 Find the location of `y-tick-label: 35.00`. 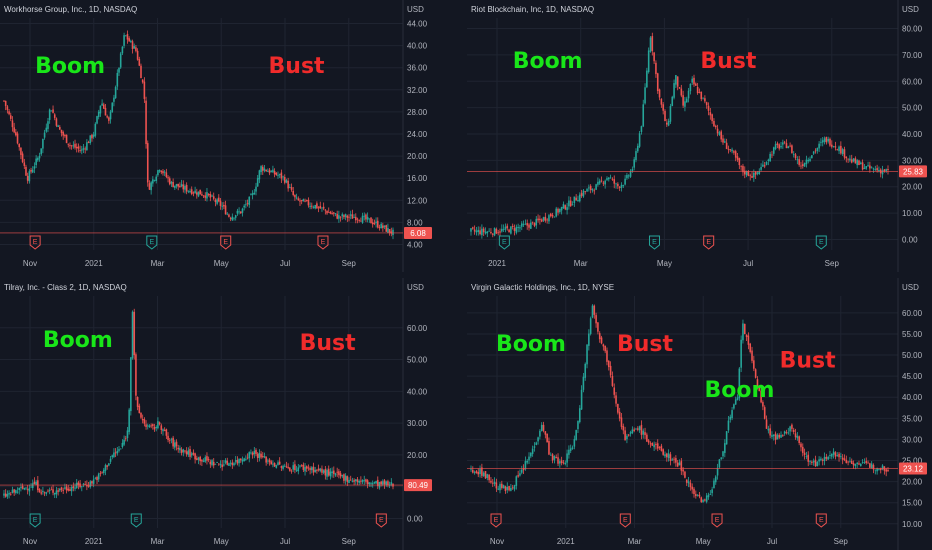

y-tick-label: 35.00 is located at coordinates (912, 418).